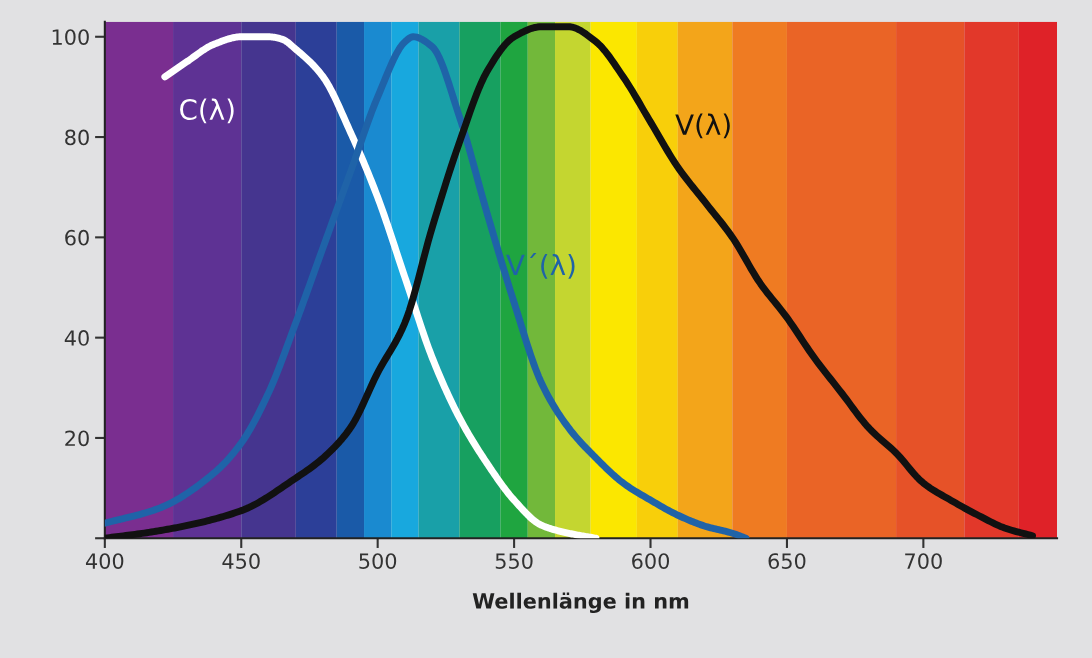 The height and width of the screenshot is (658, 1092). I want to click on y-tick-label: 20, so click(77, 438).